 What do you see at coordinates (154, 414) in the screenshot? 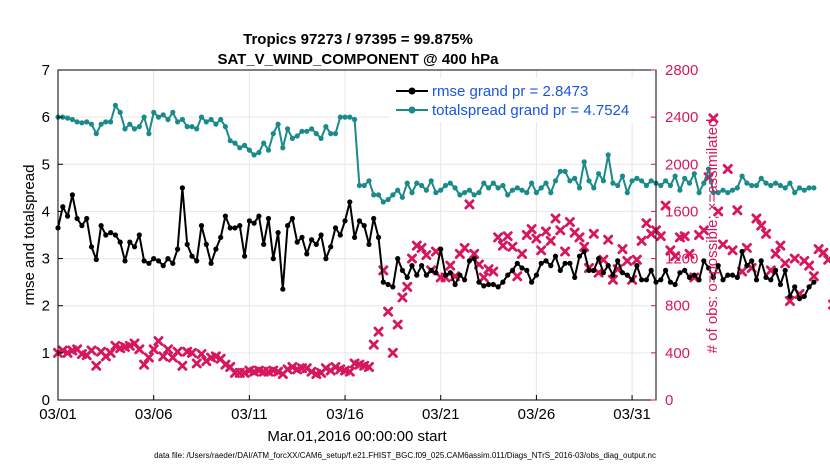
I see `x-tick-label: 03/06` at bounding box center [154, 414].